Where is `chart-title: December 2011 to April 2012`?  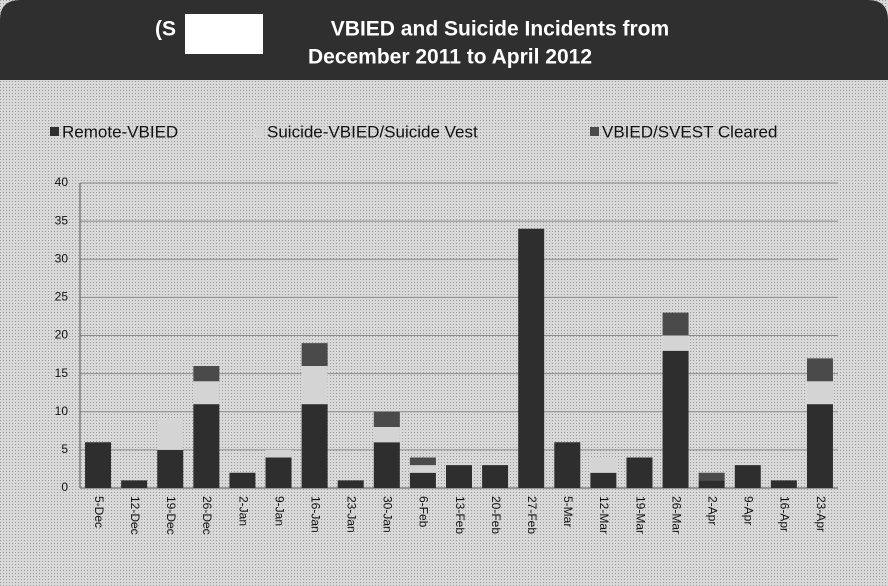
chart-title: December 2011 to April 2012 is located at coordinates (450, 57).